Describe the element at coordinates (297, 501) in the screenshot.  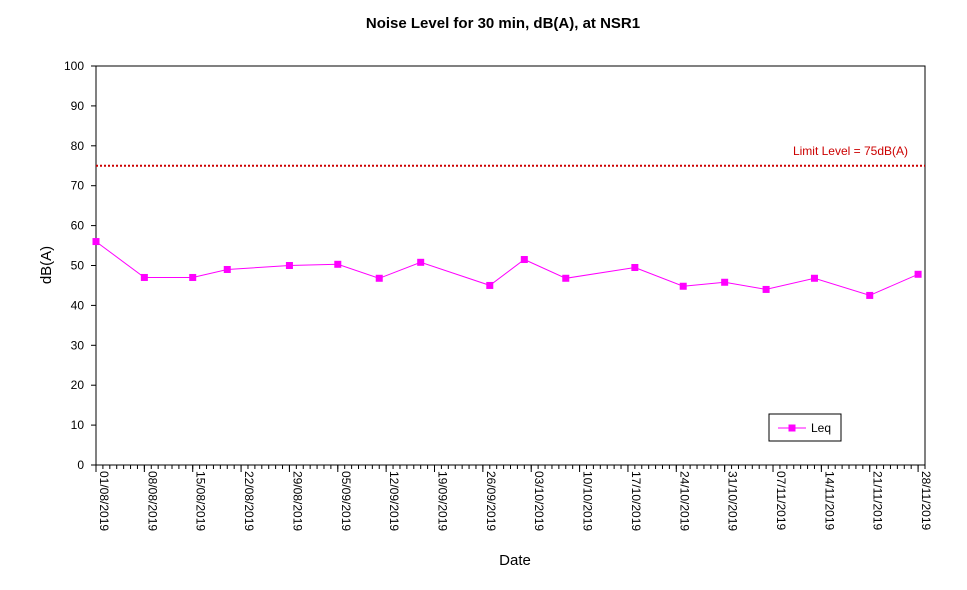
I see `x-tick-label: 29/08/2019` at that location.